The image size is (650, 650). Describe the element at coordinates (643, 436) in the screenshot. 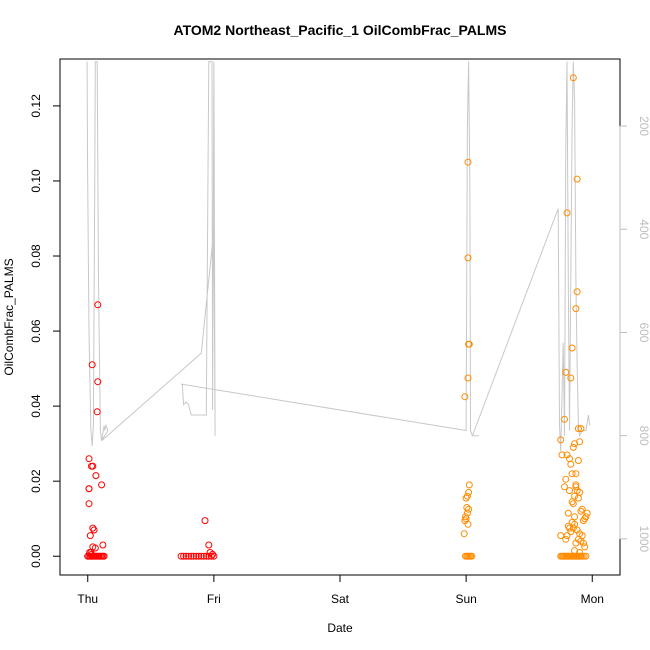

I see `right-y-tick-label: 800` at that location.